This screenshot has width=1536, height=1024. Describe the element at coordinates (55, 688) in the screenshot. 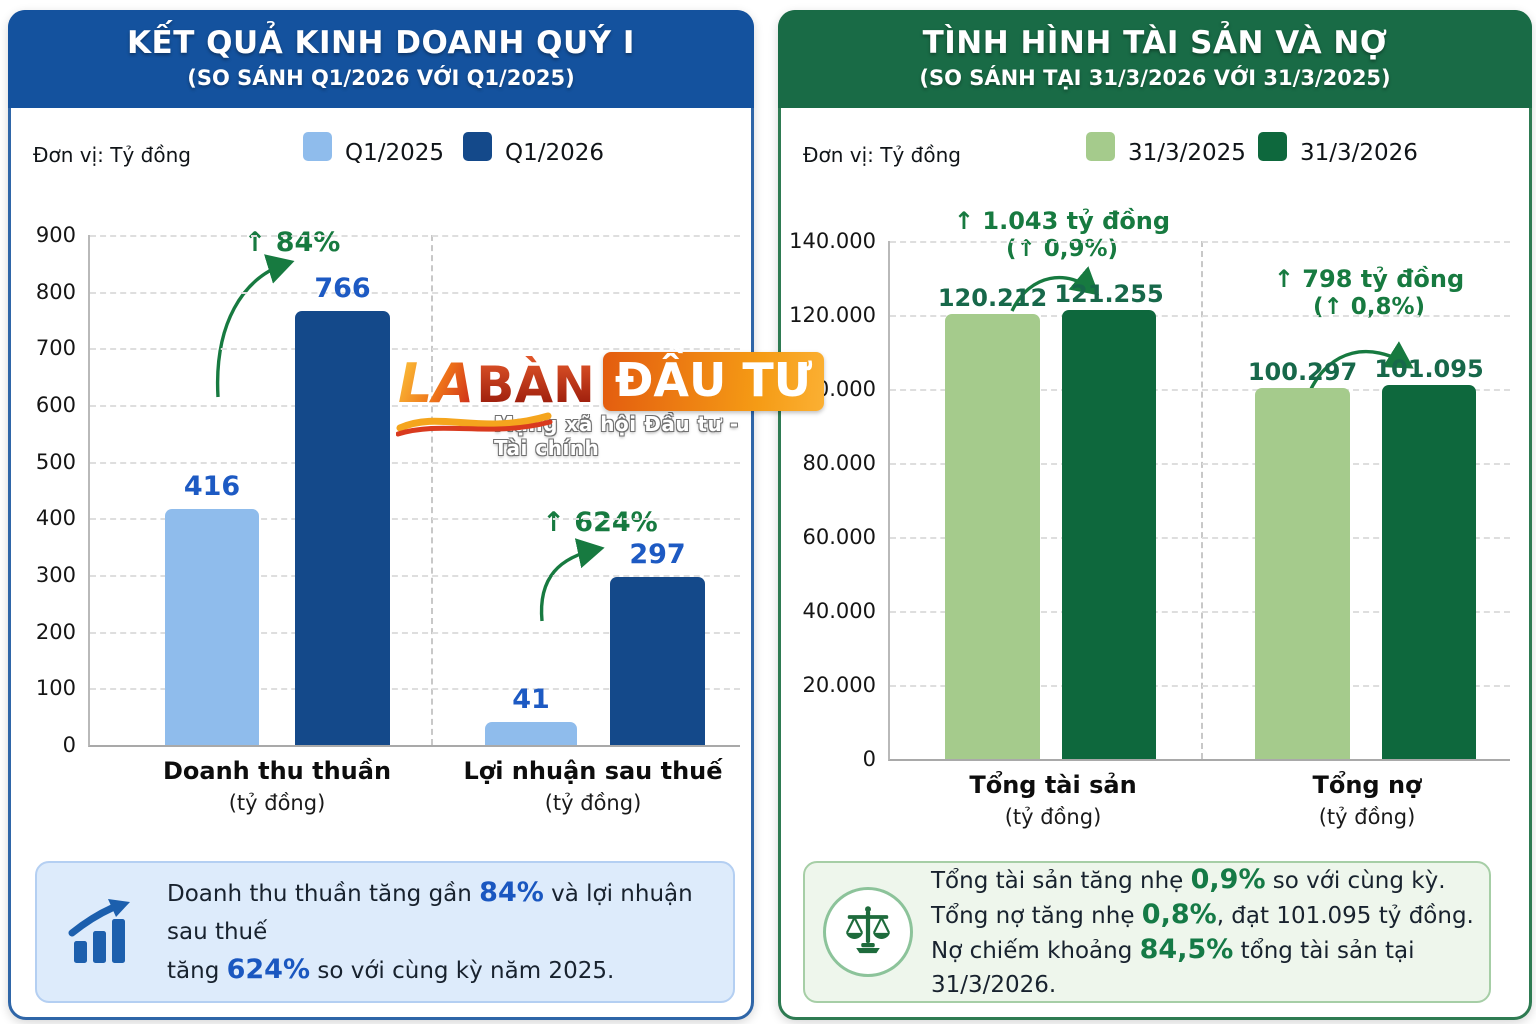

I see `y-tick-label: 100` at that location.